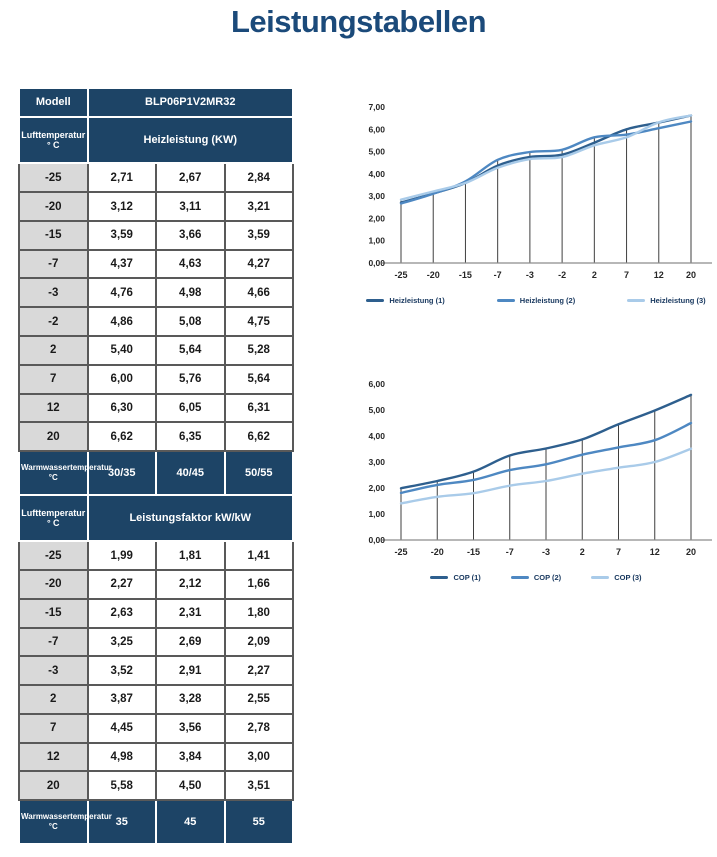  Describe the element at coordinates (678, 300) in the screenshot. I see `legend-label: Heizleistung (3)` at that location.